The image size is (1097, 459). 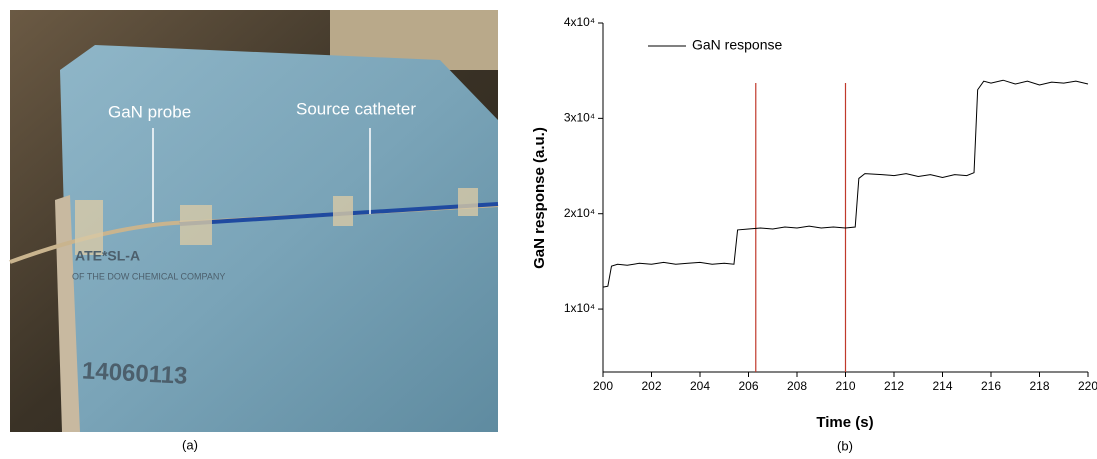 I want to click on x-tick-label: 206, so click(x=748, y=386).